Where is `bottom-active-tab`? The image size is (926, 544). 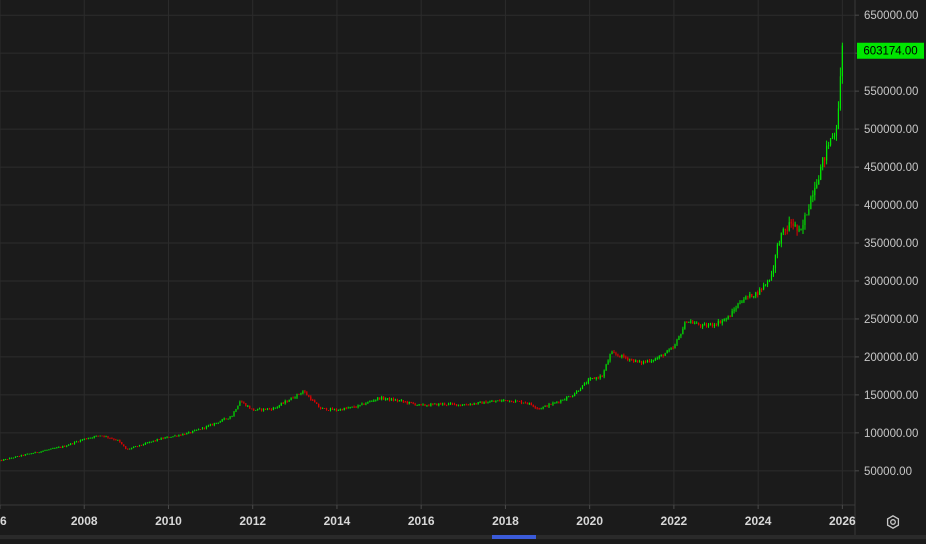 bottom-active-tab is located at coordinates (514, 537).